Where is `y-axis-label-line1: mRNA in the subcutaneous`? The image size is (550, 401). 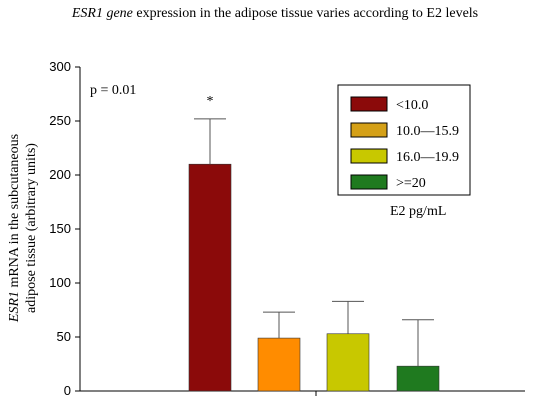
y-axis-label-line1: mRNA in the subcutaneous is located at coordinates (14, 212).